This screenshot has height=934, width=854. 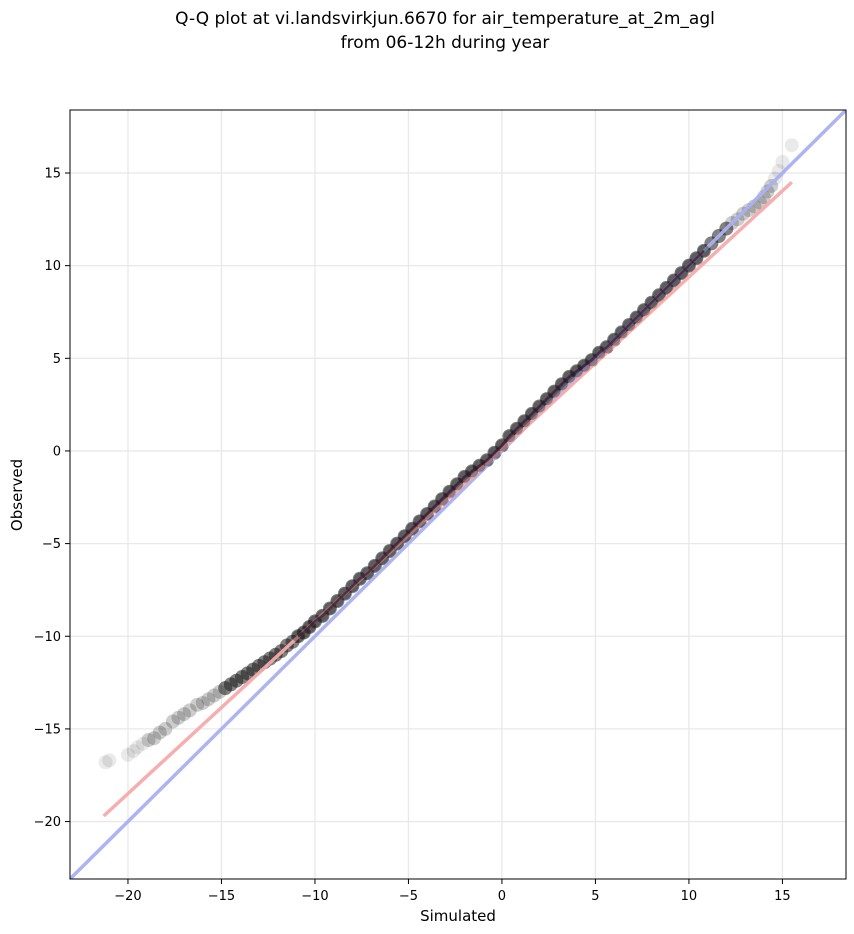 I want to click on y-tick-label: −10, so click(x=47, y=637).